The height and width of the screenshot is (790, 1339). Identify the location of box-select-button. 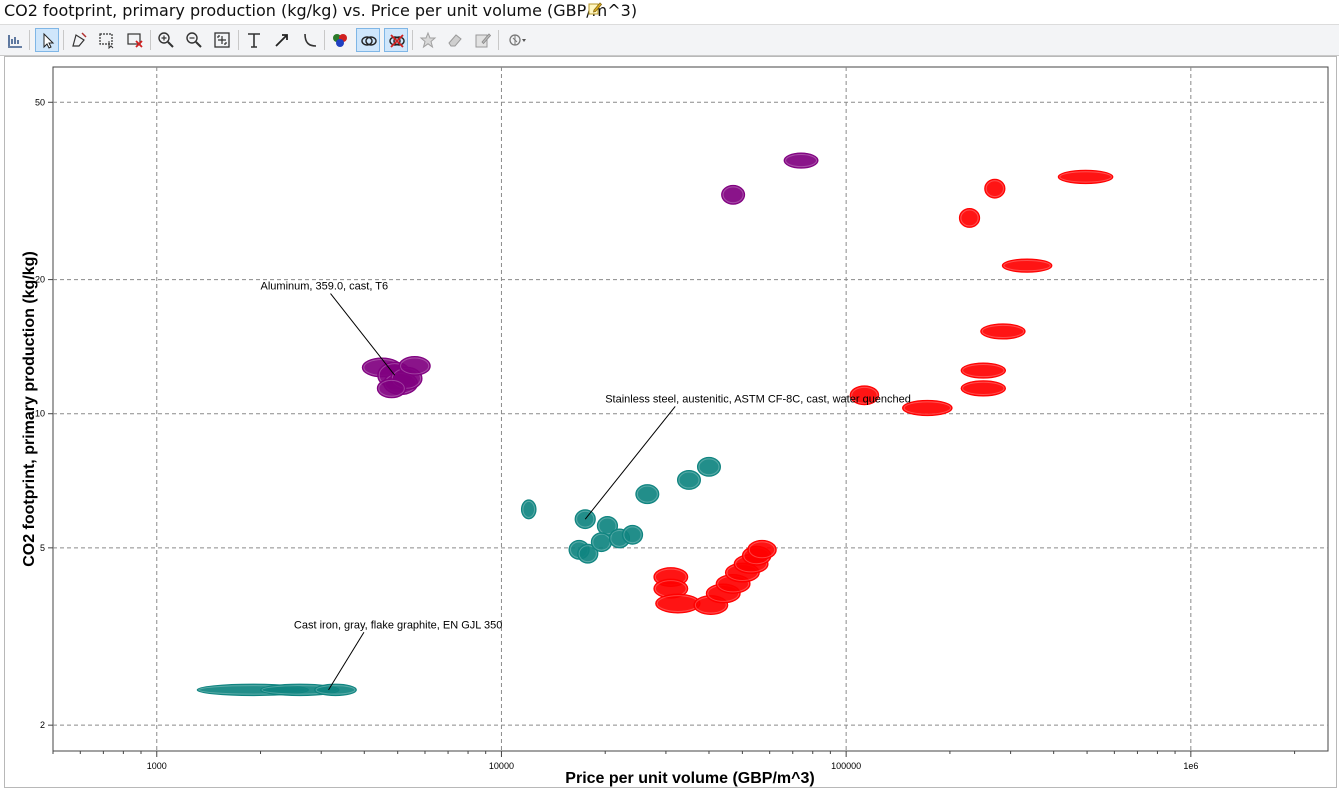
(107, 40).